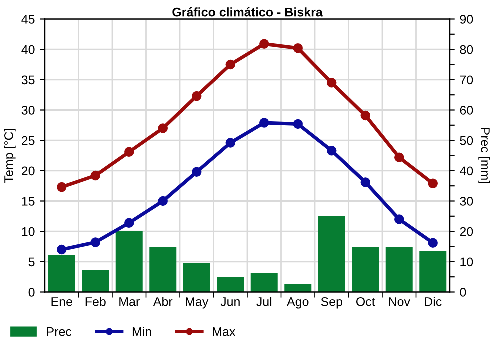  What do you see at coordinates (10, 156) in the screenshot?
I see `y-axis-title: Temp [°C]` at bounding box center [10, 156].